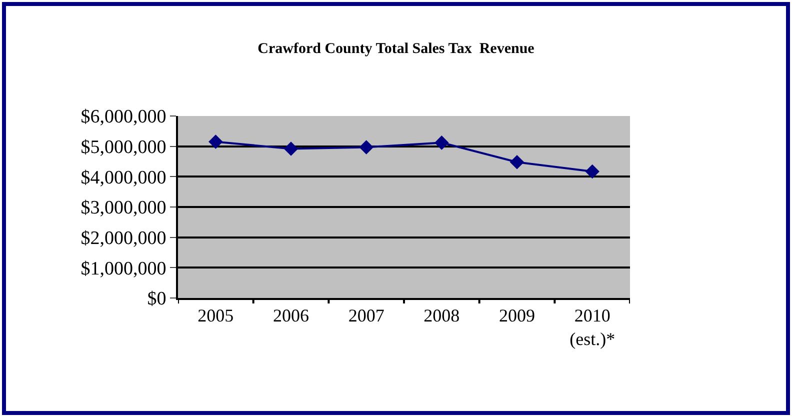 This screenshot has height=417, width=792. I want to click on x-tick-label: 2005, so click(216, 316).